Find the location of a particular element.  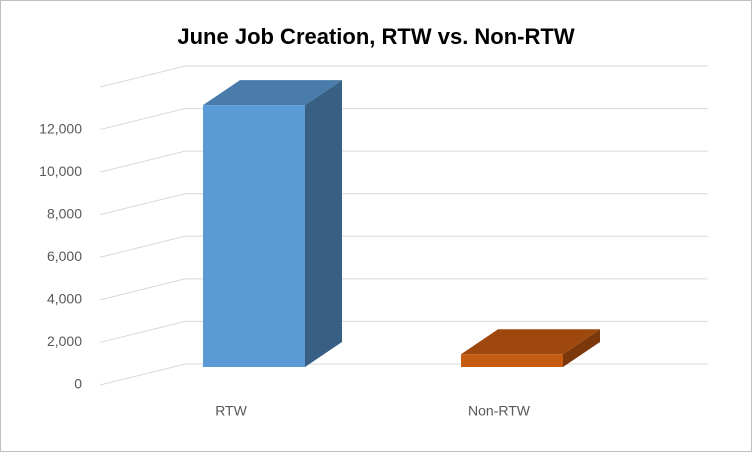

y-tick-label: 4,000 is located at coordinates (64, 299).